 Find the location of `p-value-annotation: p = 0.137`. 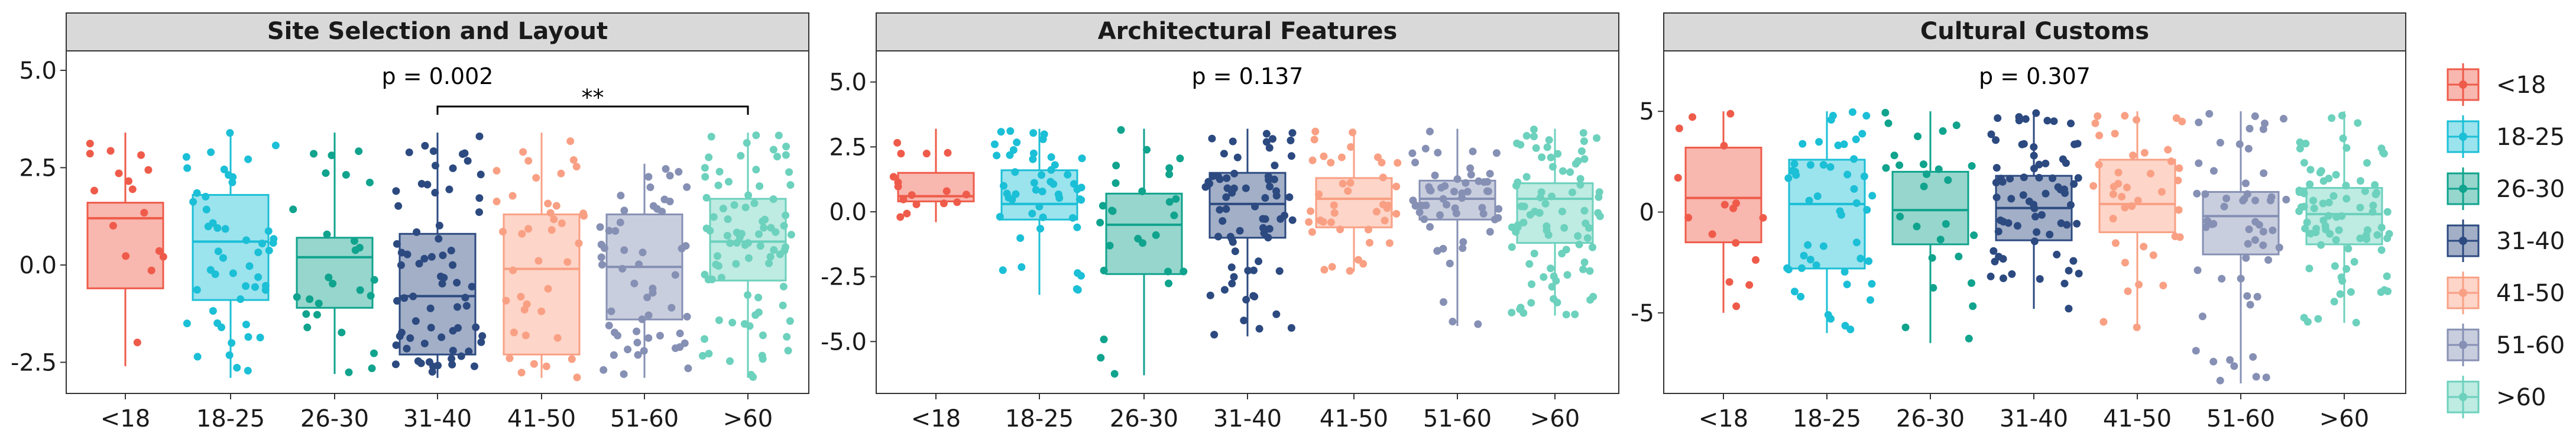

p-value-annotation: p = 0.137 is located at coordinates (1248, 76).